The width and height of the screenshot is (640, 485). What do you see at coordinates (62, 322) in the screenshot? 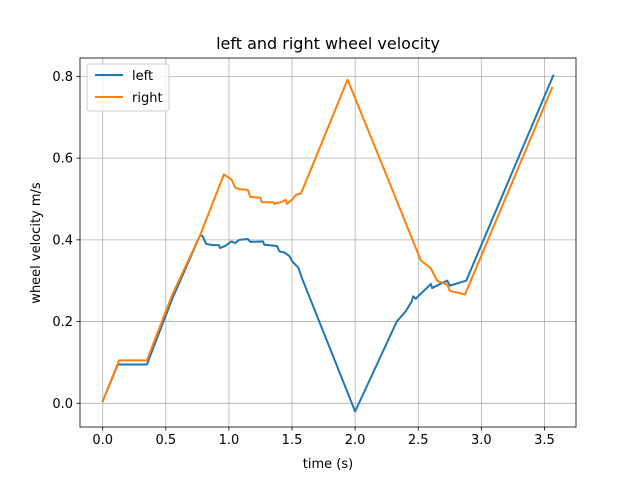
I see `y-tick-label: 0.2` at bounding box center [62, 322].